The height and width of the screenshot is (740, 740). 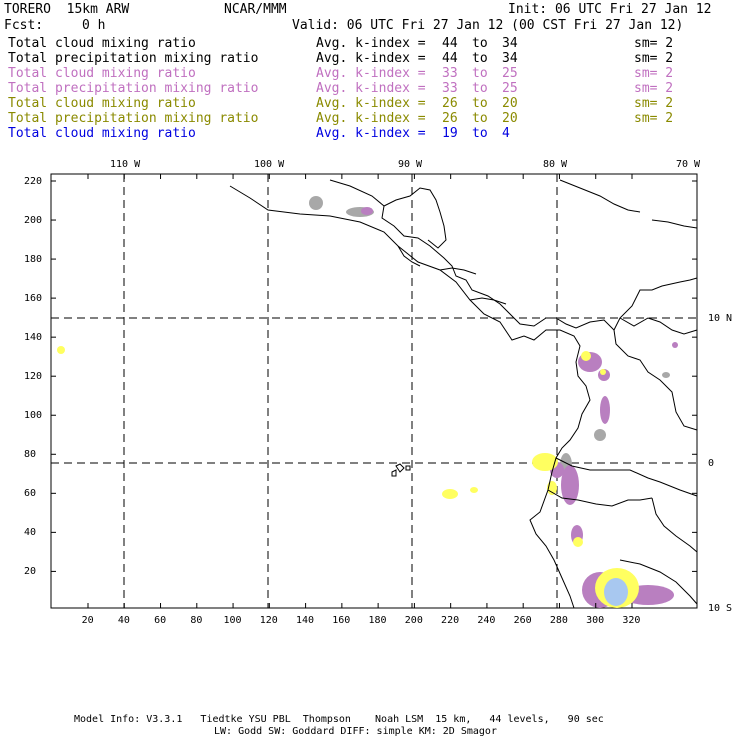 I want to click on left-y-label: 140, so click(x=33, y=338).